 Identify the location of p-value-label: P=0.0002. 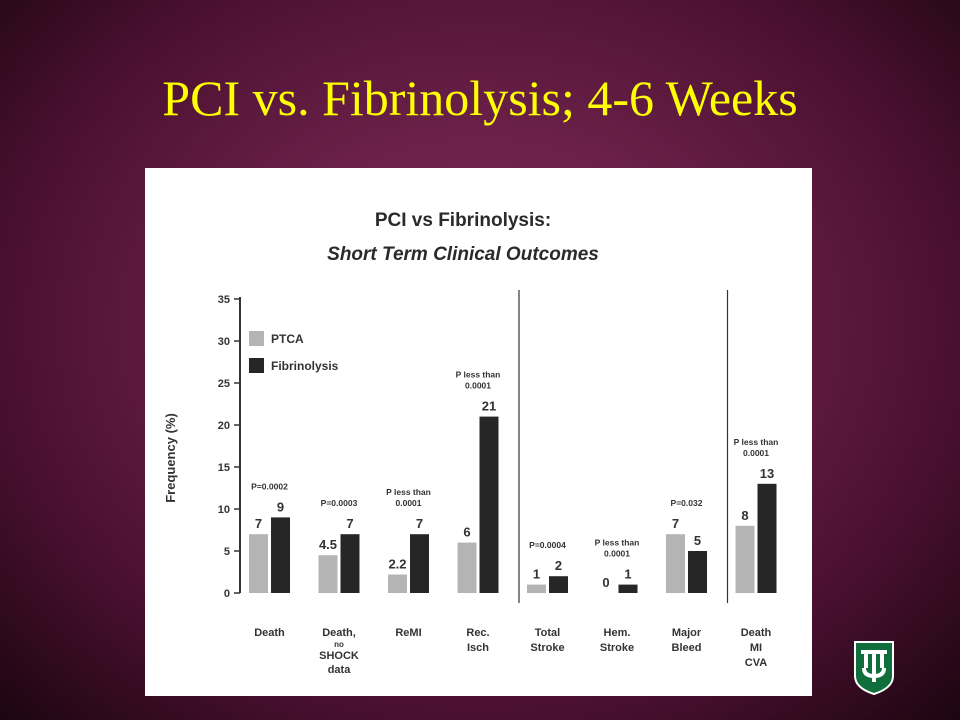
(269, 486).